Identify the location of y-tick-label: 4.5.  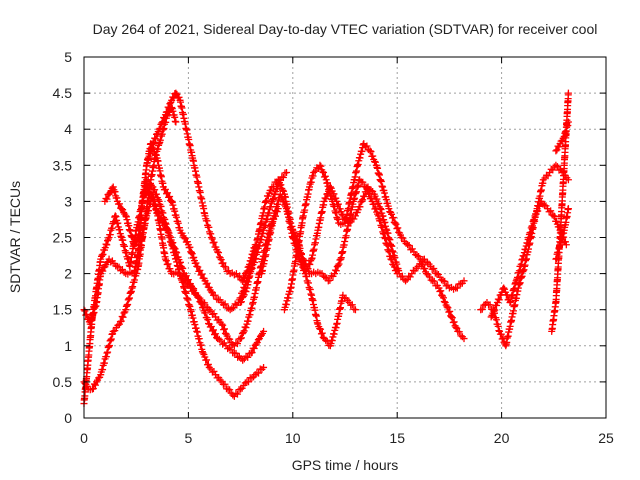
(63, 93).